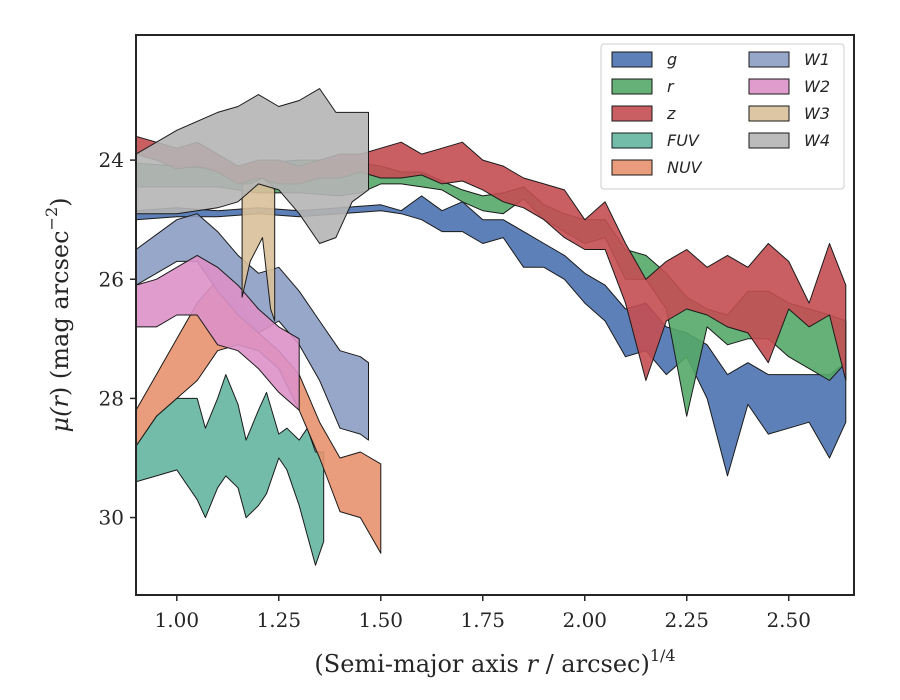  Describe the element at coordinates (279, 620) in the screenshot. I see `x-tick-label: 1.25` at that location.